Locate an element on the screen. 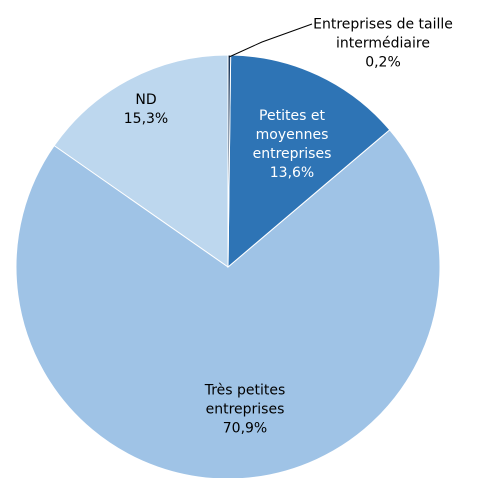 Image resolution: width=482 pixels, height=478 pixels. slice-label: ND 15,3% is located at coordinates (146, 110).